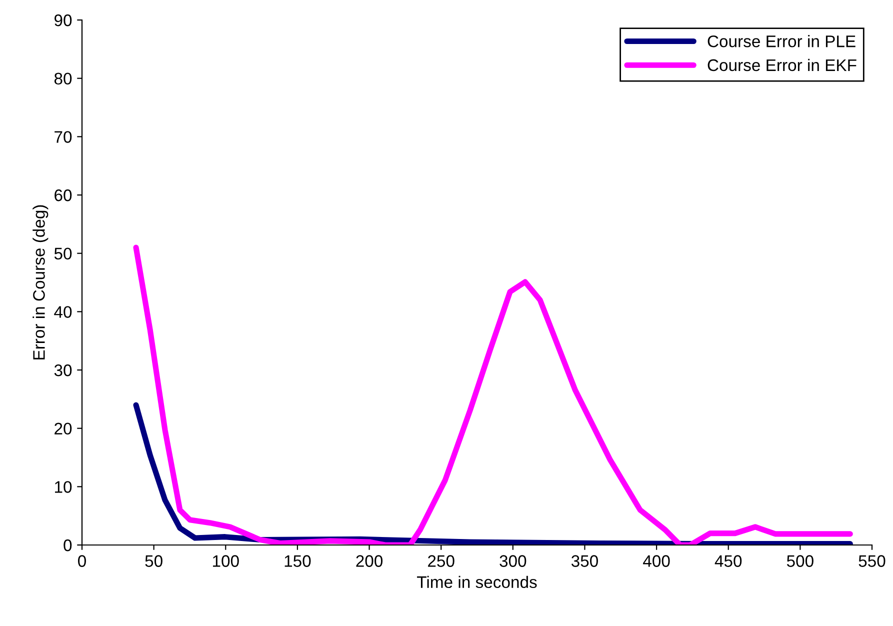 Image resolution: width=893 pixels, height=626 pixels. I want to click on x-tick-label: 100, so click(226, 561).